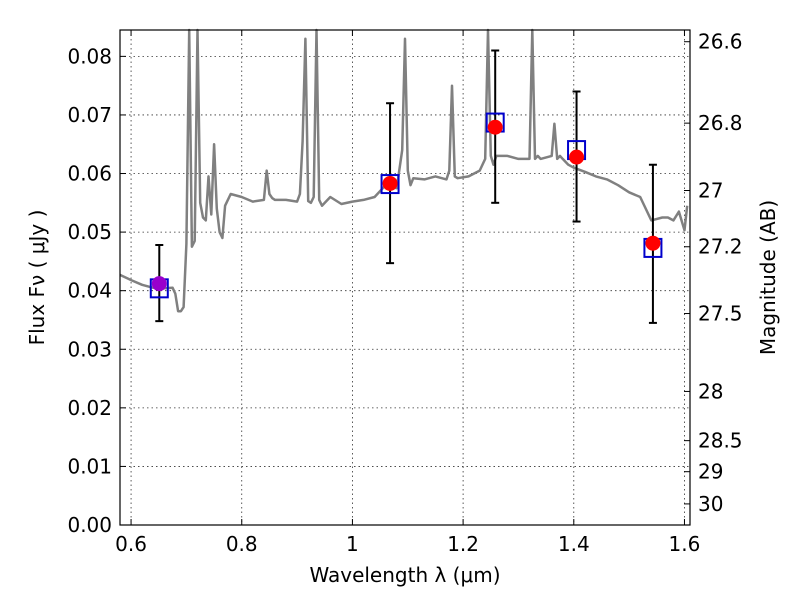 The width and height of the screenshot is (800, 600). I want to click on right-axis-tick-label: 27.5, so click(720, 314).